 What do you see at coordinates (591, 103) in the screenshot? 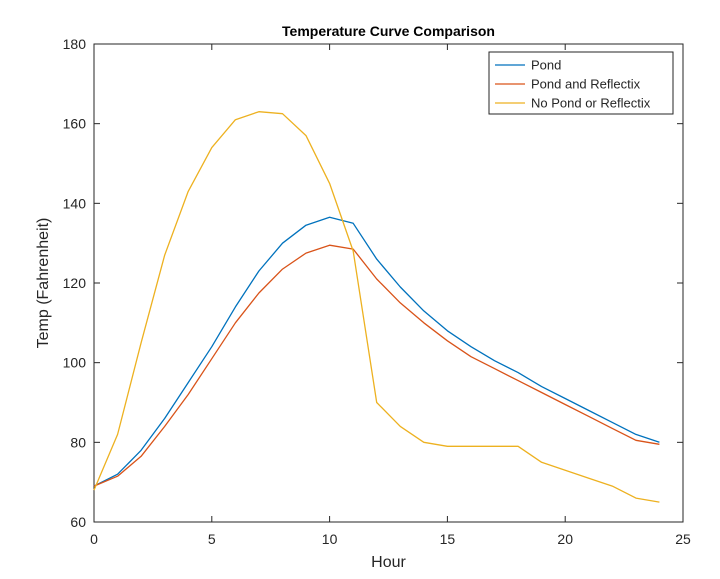
I see `legend-label: No Pond or Reflectix` at bounding box center [591, 103].